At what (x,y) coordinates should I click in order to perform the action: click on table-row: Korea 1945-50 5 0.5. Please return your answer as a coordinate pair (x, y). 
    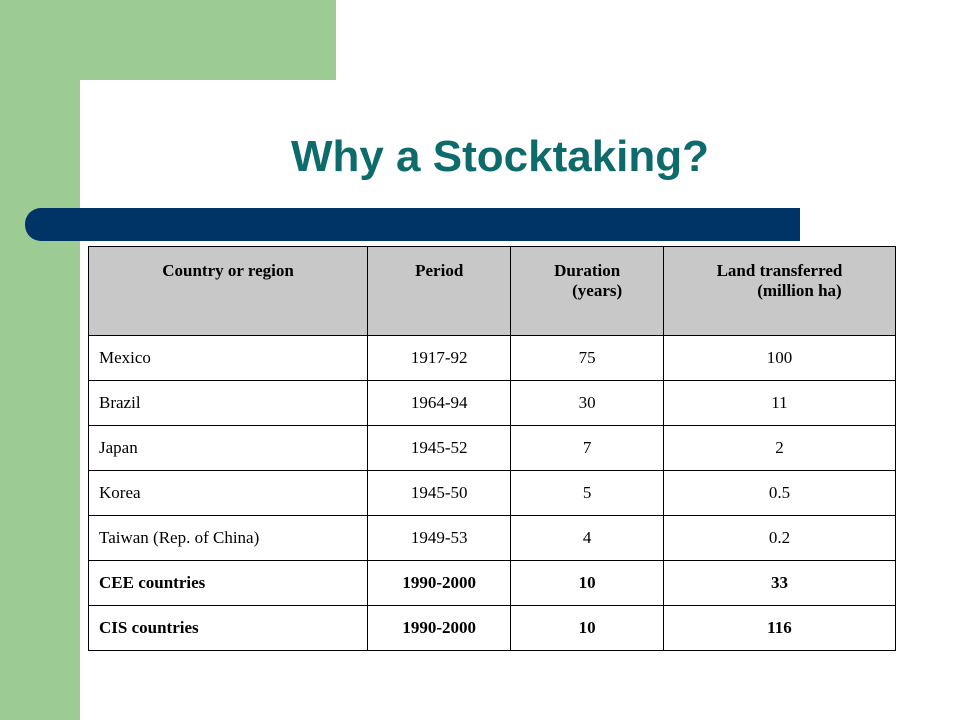
    Looking at the image, I should click on (492, 493).